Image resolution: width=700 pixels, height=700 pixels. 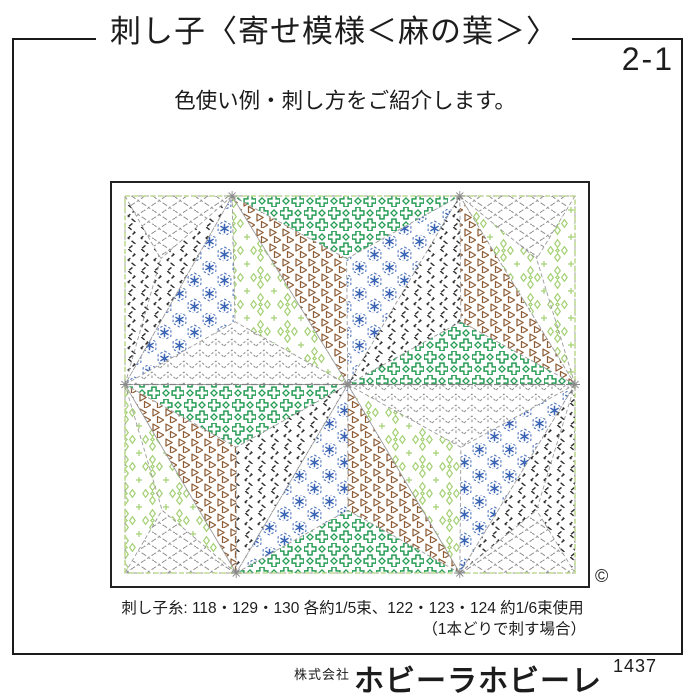 I want to click on copyright-mark: ©, so click(x=602, y=576).